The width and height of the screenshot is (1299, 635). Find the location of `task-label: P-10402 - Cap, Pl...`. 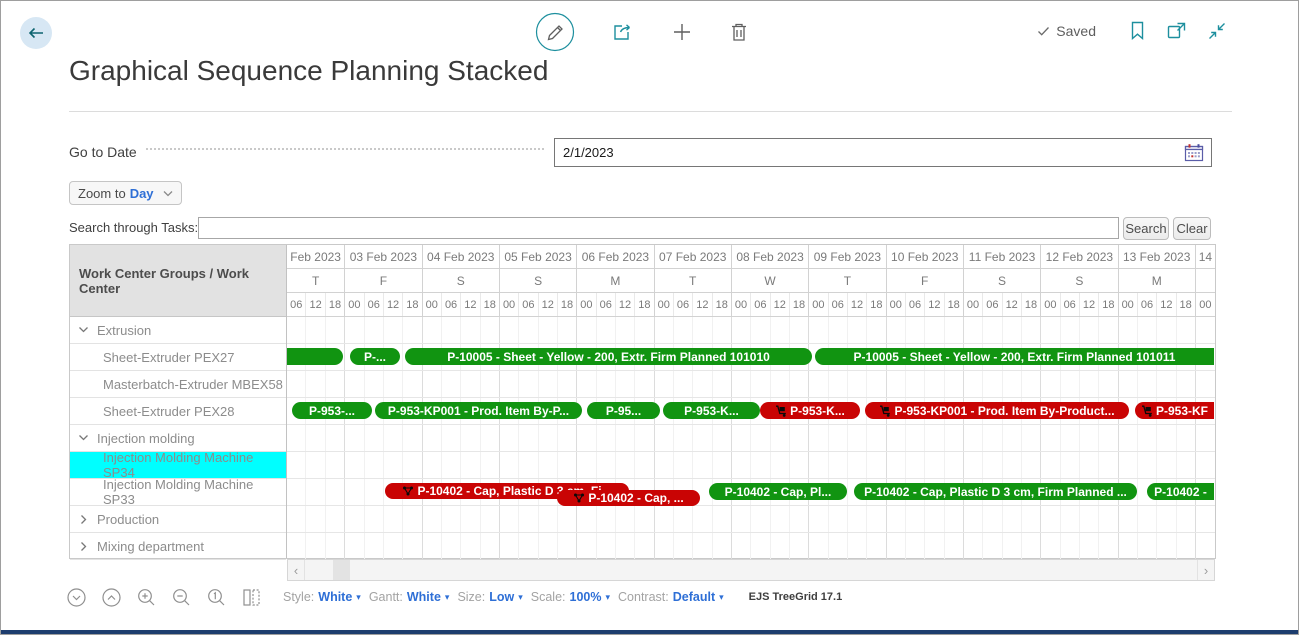

task-label: P-10402 - Cap, Pl... is located at coordinates (778, 491).